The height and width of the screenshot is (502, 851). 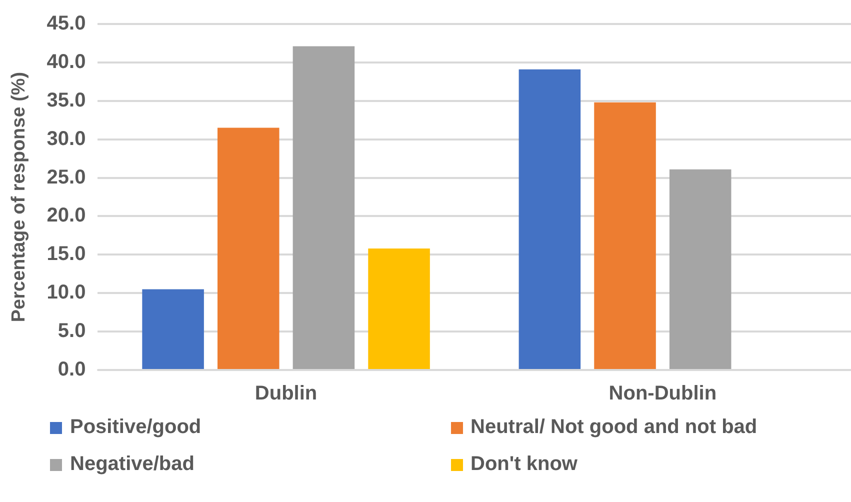 What do you see at coordinates (66, 139) in the screenshot?
I see `y-tick-label: 30.0` at bounding box center [66, 139].